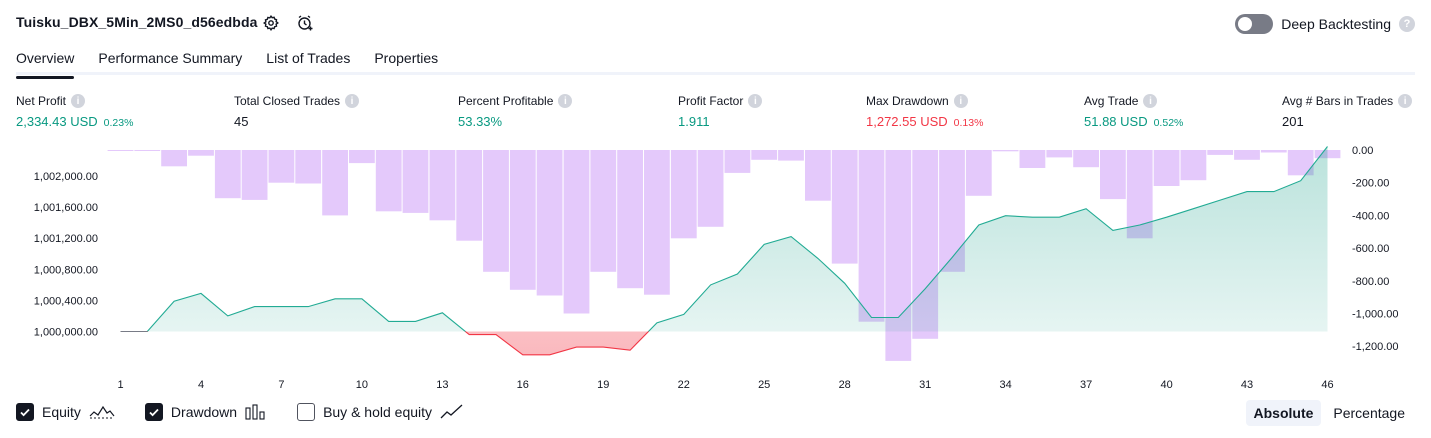 The height and width of the screenshot is (438, 1431). What do you see at coordinates (120, 385) in the screenshot?
I see `x-axis-tick-label: 1` at bounding box center [120, 385].